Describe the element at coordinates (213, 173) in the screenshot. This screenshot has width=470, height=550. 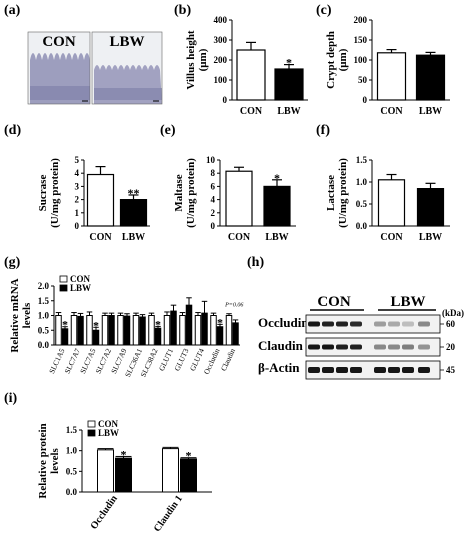
I see `y-tick-label: 8` at that location.